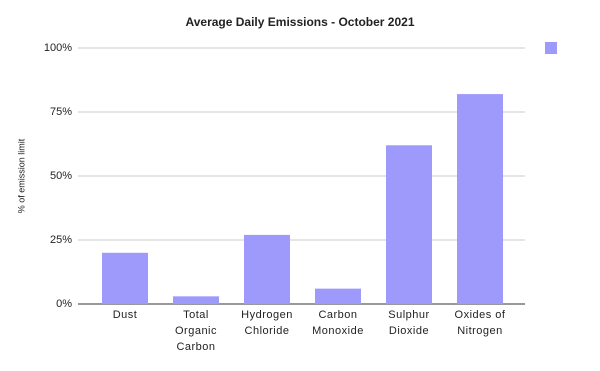 This screenshot has height=371, width=600. What do you see at coordinates (125, 315) in the screenshot?
I see `x-tick-label: Dust` at bounding box center [125, 315].